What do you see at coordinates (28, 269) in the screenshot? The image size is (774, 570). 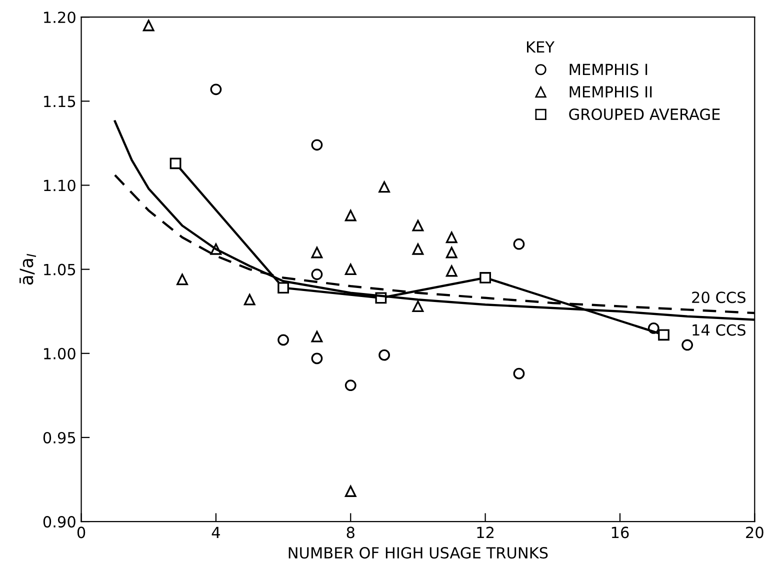 I see `y-axis-title: ā/a$_{I}$` at bounding box center [28, 269].